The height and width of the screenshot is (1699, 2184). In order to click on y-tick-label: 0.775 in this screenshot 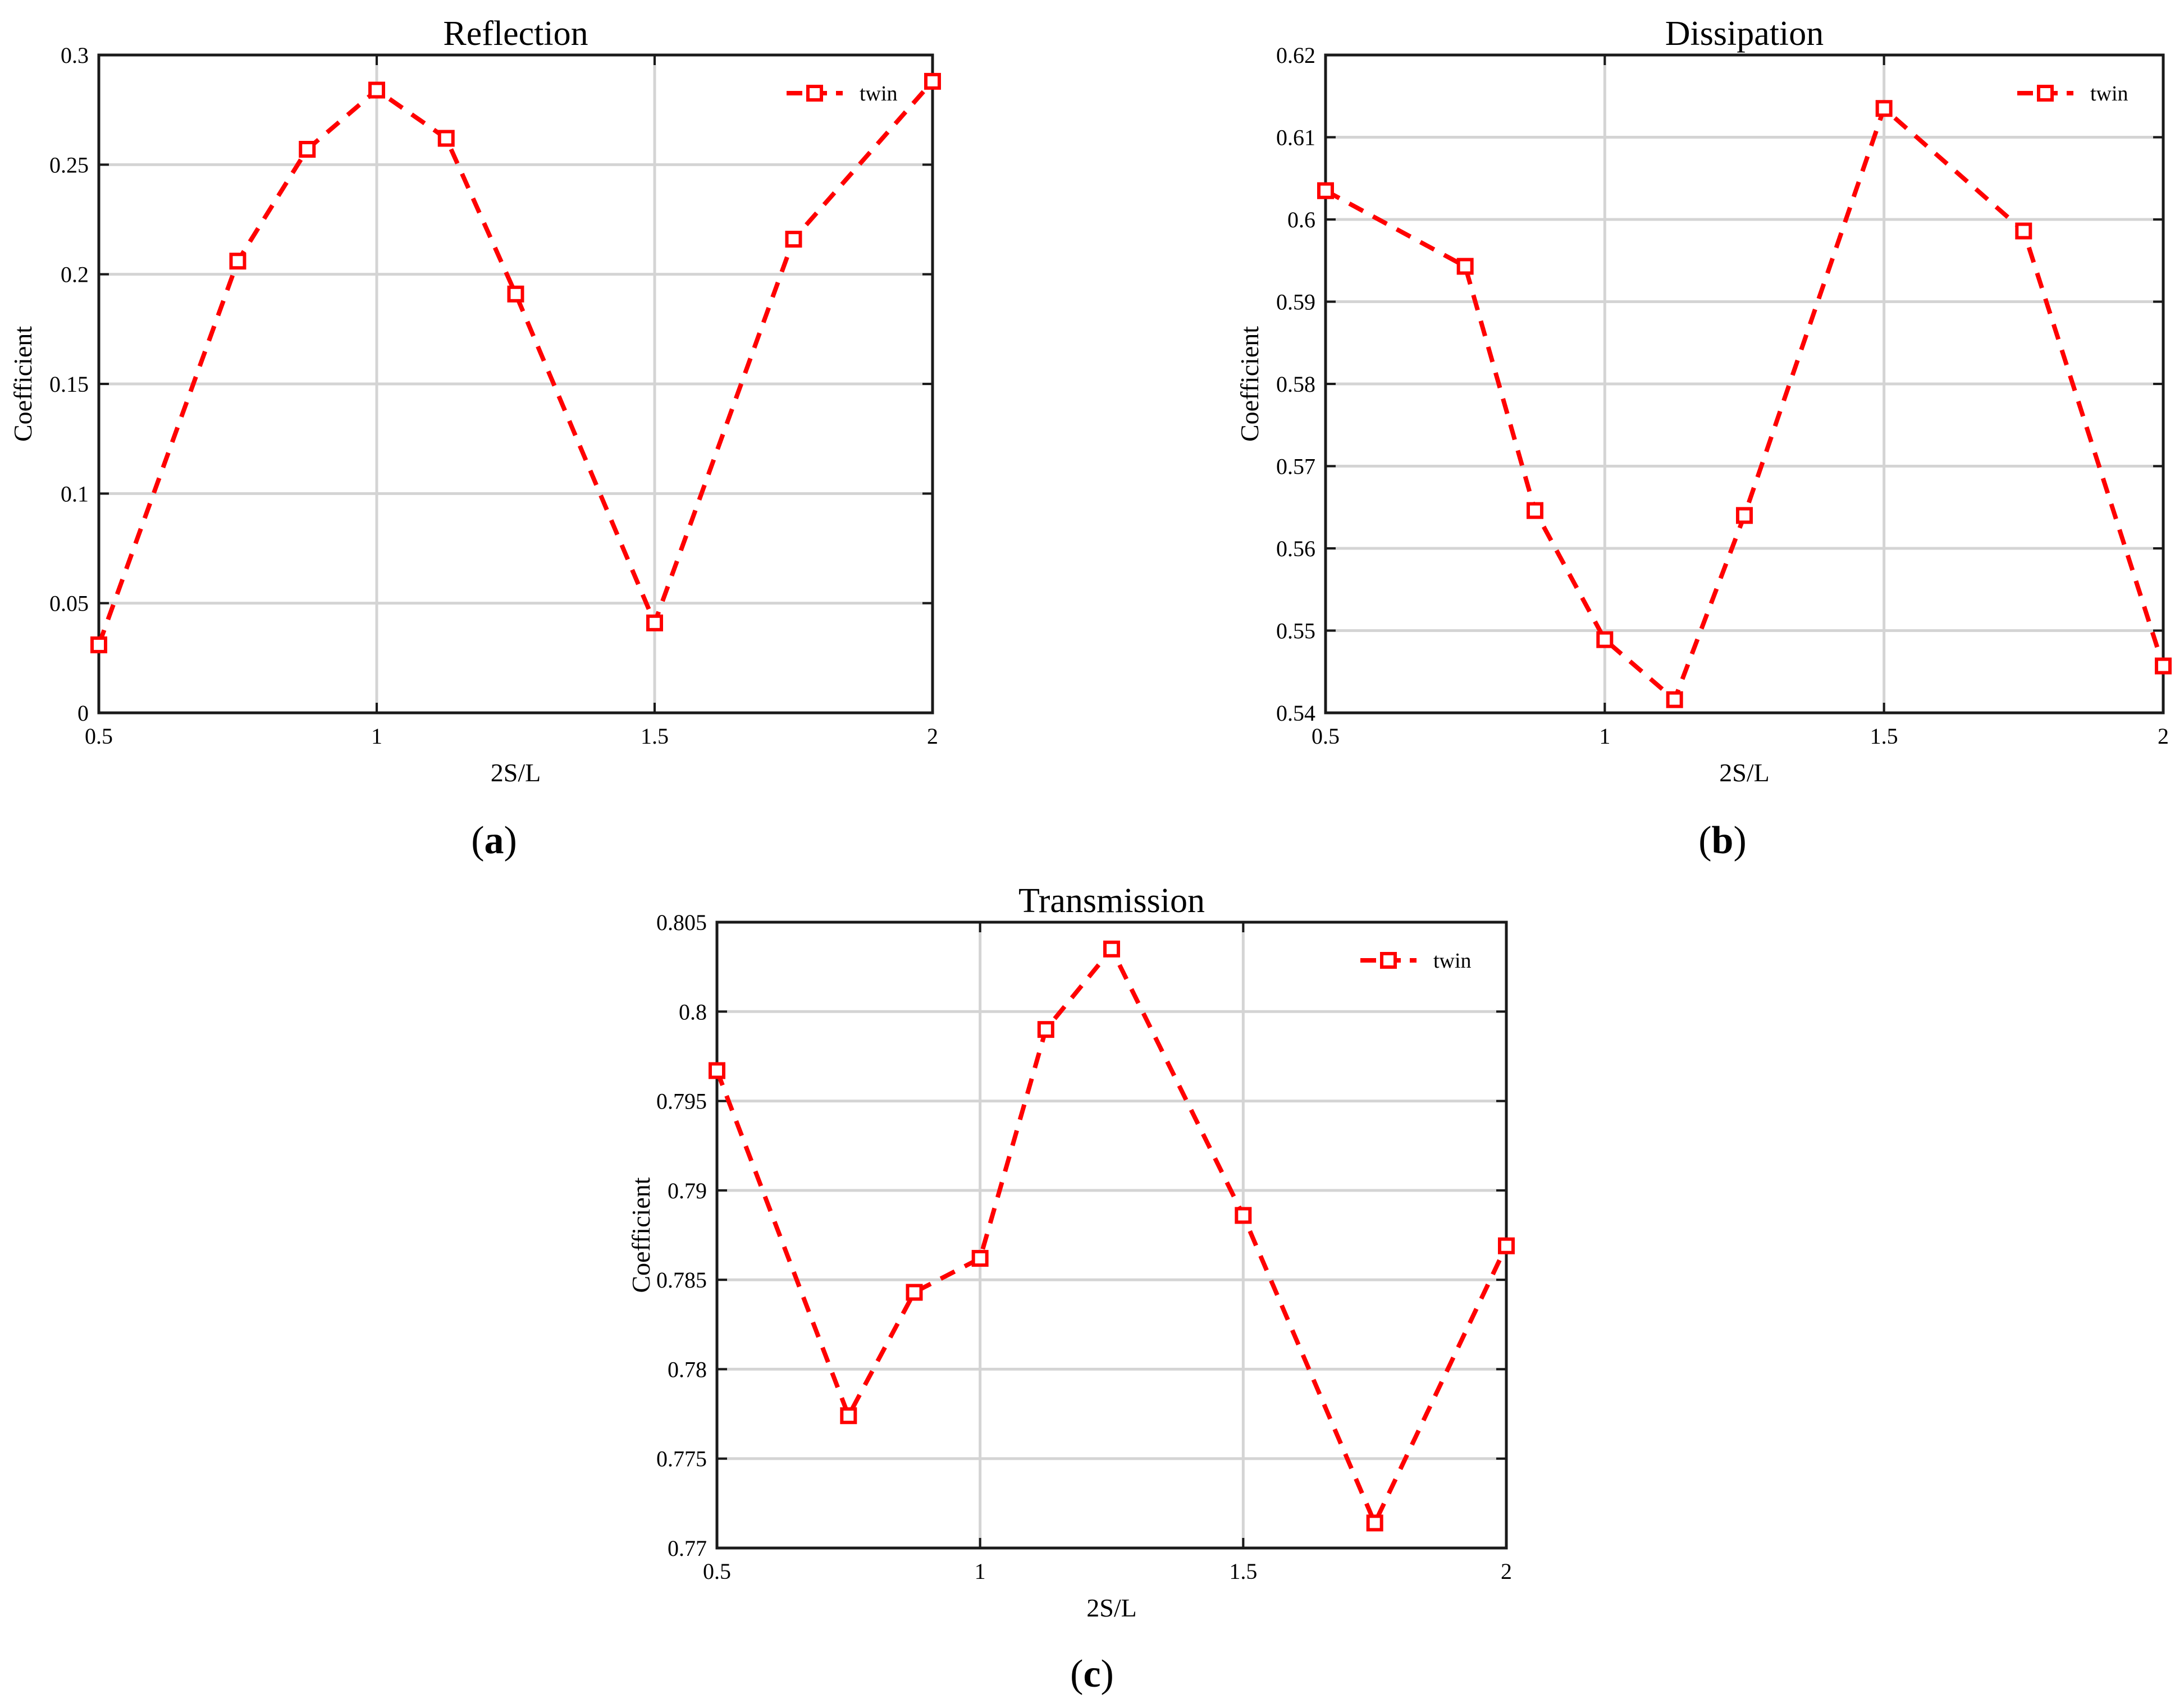, I will do `click(681, 1459)`.